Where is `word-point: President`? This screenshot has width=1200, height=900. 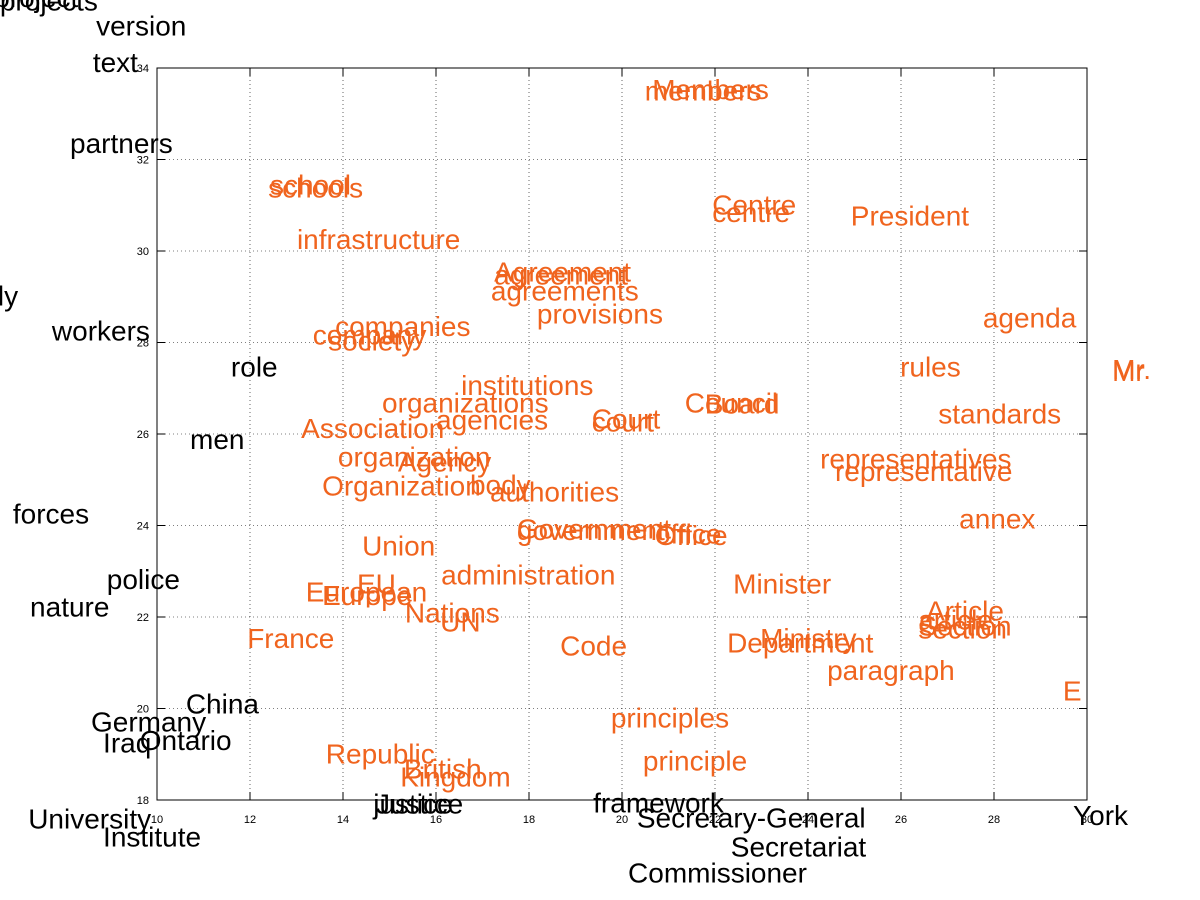
word-point: President is located at coordinates (910, 215).